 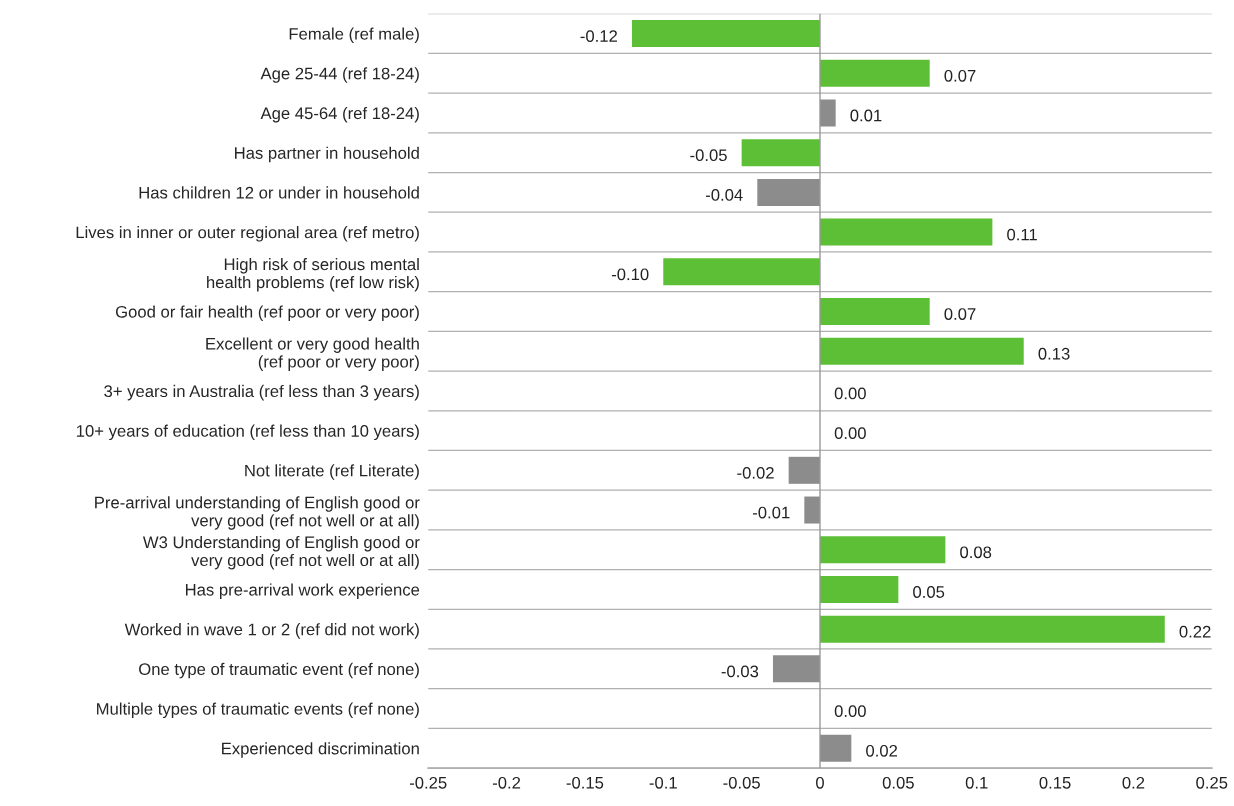 What do you see at coordinates (354, 35) in the screenshot?
I see `y-tick-label: Female (ref male)` at bounding box center [354, 35].